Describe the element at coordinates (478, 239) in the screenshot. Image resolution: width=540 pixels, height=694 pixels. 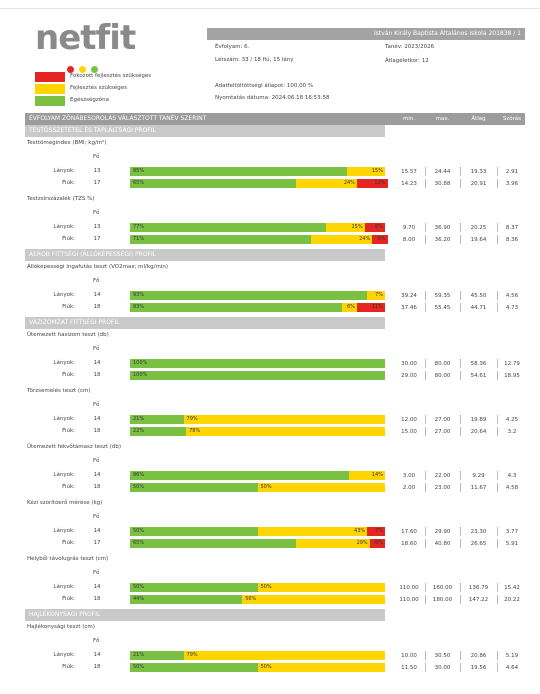
I see `stat-value: 19.64` at that location.